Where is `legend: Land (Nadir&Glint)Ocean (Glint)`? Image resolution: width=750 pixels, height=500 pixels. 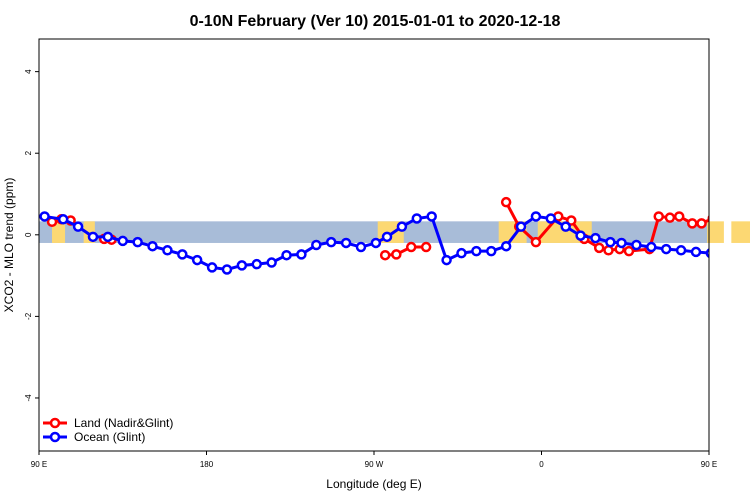 legend: Land (Nadir&Glint)Ocean (Glint) is located at coordinates (108, 430).